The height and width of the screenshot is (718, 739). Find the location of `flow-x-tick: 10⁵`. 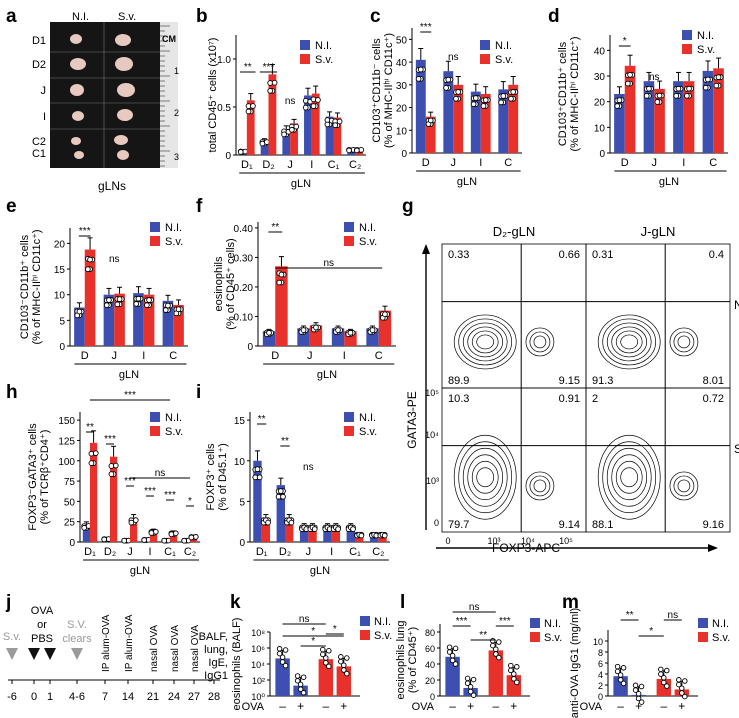

flow-x-tick: 10⁵ is located at coordinates (566, 541).